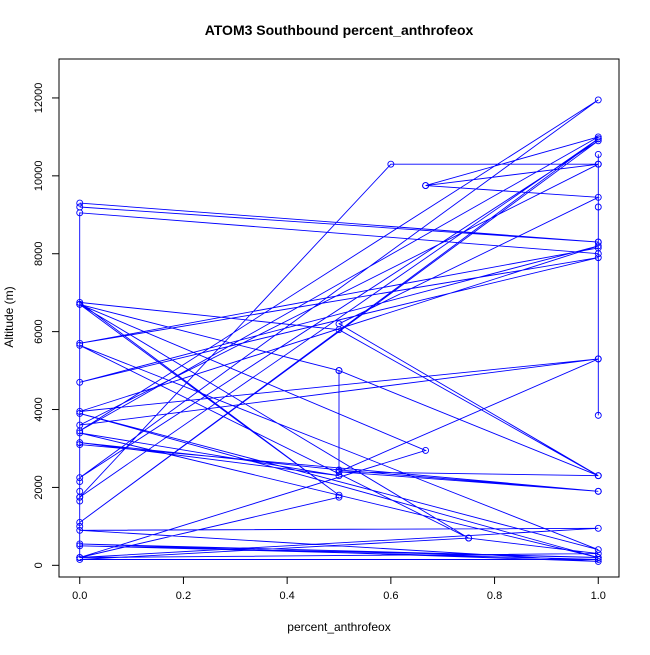 This screenshot has height=655, width=650. What do you see at coordinates (79, 596) in the screenshot?
I see `x-tick-label: 0.0` at bounding box center [79, 596].